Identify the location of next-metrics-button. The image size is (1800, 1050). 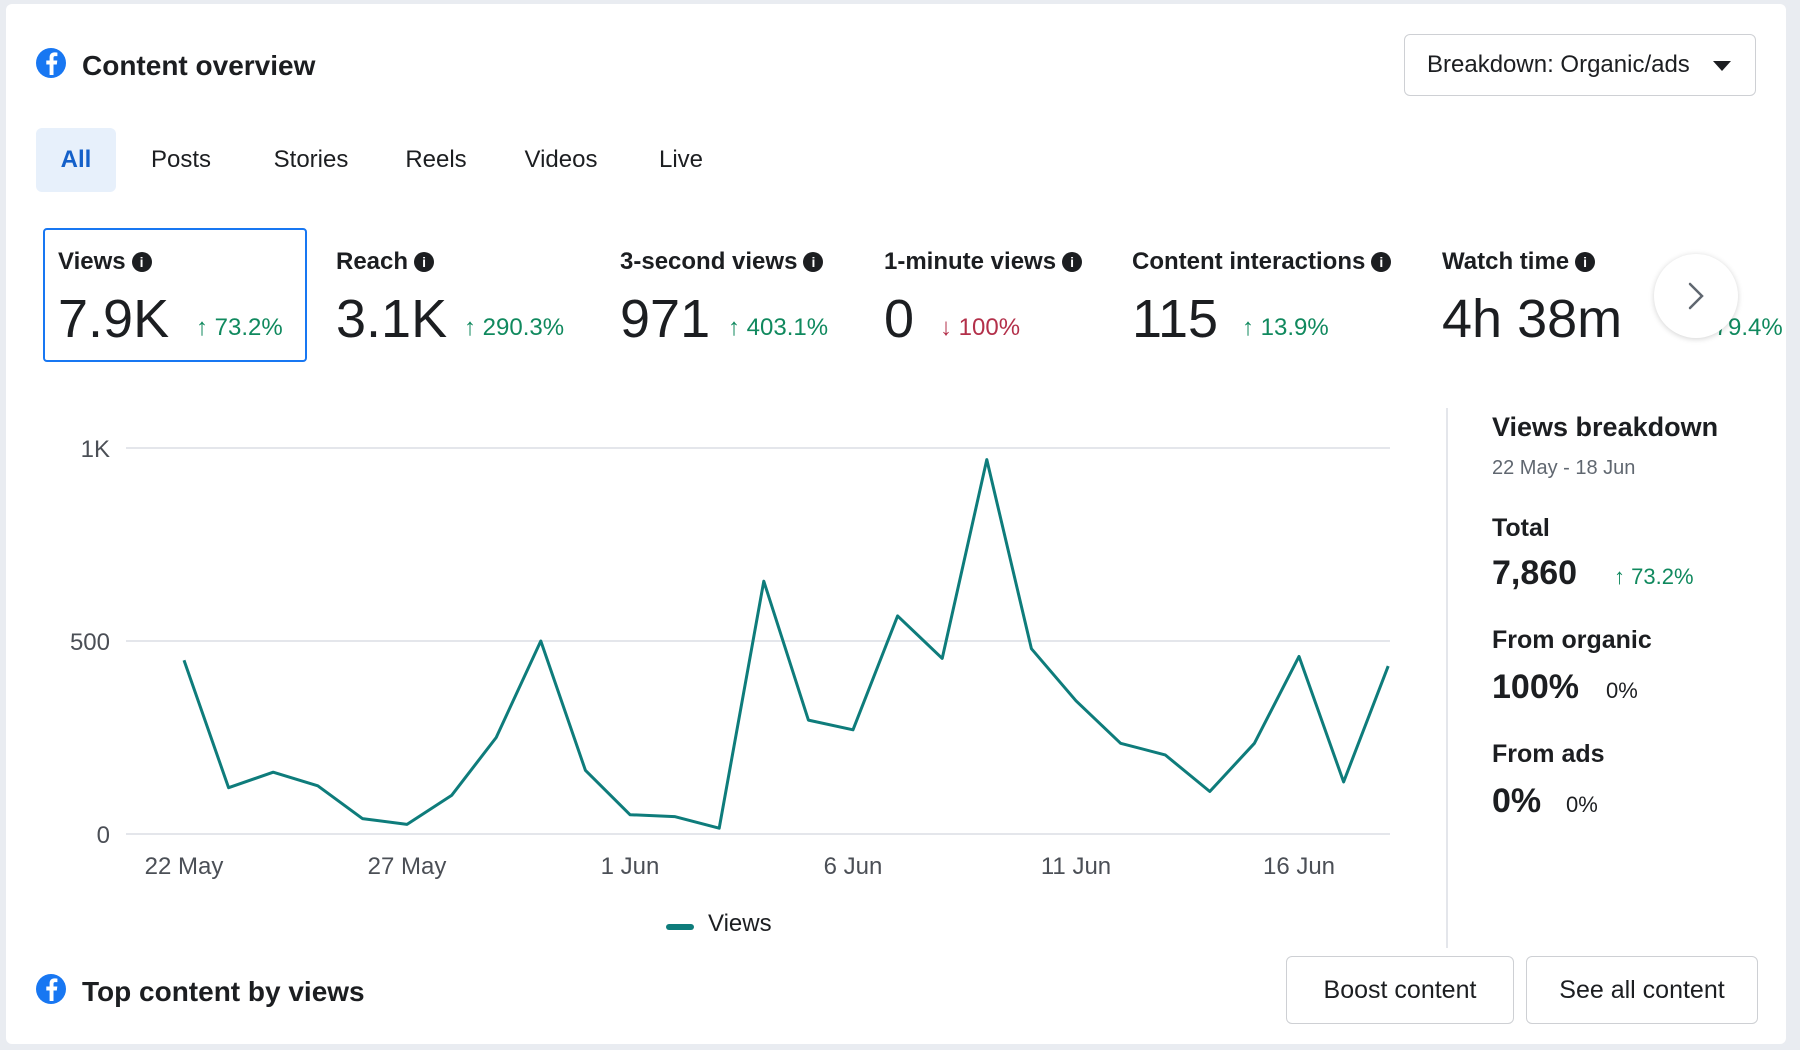
(1696, 296).